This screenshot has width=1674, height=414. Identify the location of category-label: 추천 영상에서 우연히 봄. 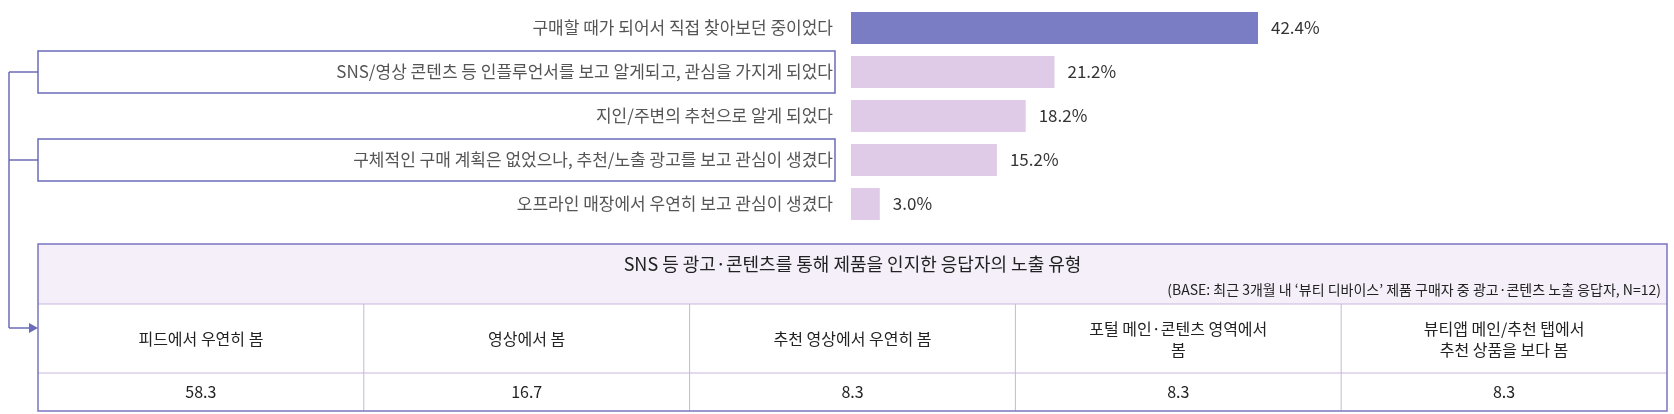
(852, 337).